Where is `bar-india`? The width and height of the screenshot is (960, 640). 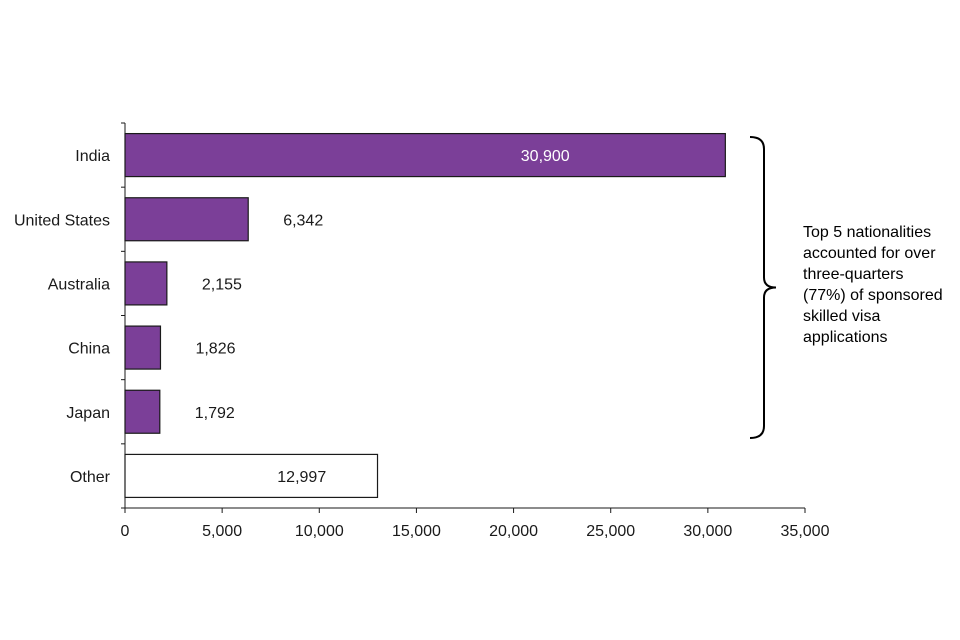 bar-india is located at coordinates (425, 155).